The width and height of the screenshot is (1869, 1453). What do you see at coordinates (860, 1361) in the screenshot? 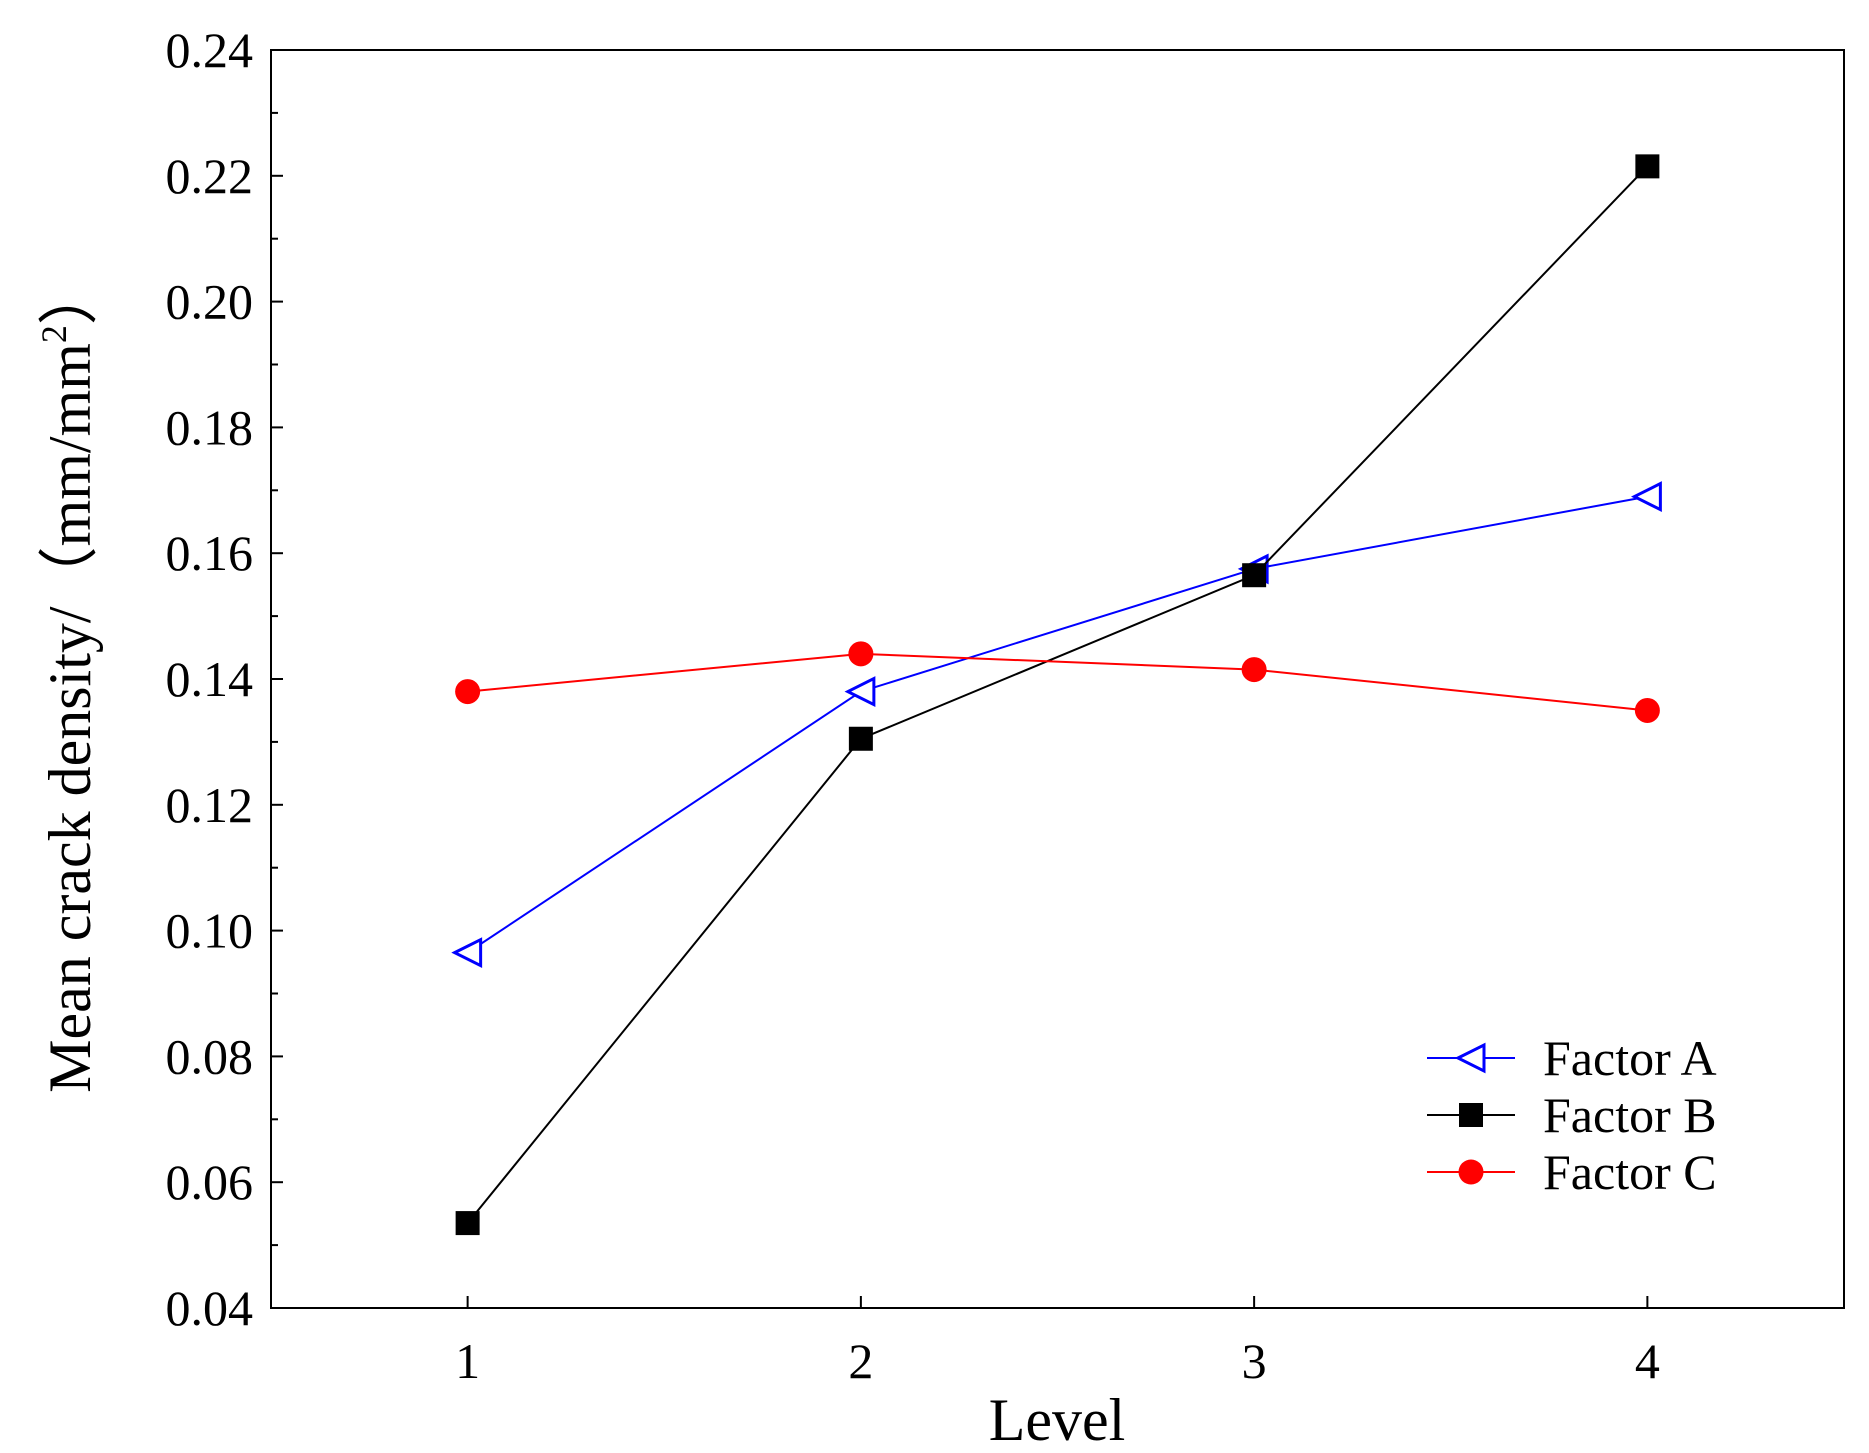
I see `x-tick-label: 2` at bounding box center [860, 1361].